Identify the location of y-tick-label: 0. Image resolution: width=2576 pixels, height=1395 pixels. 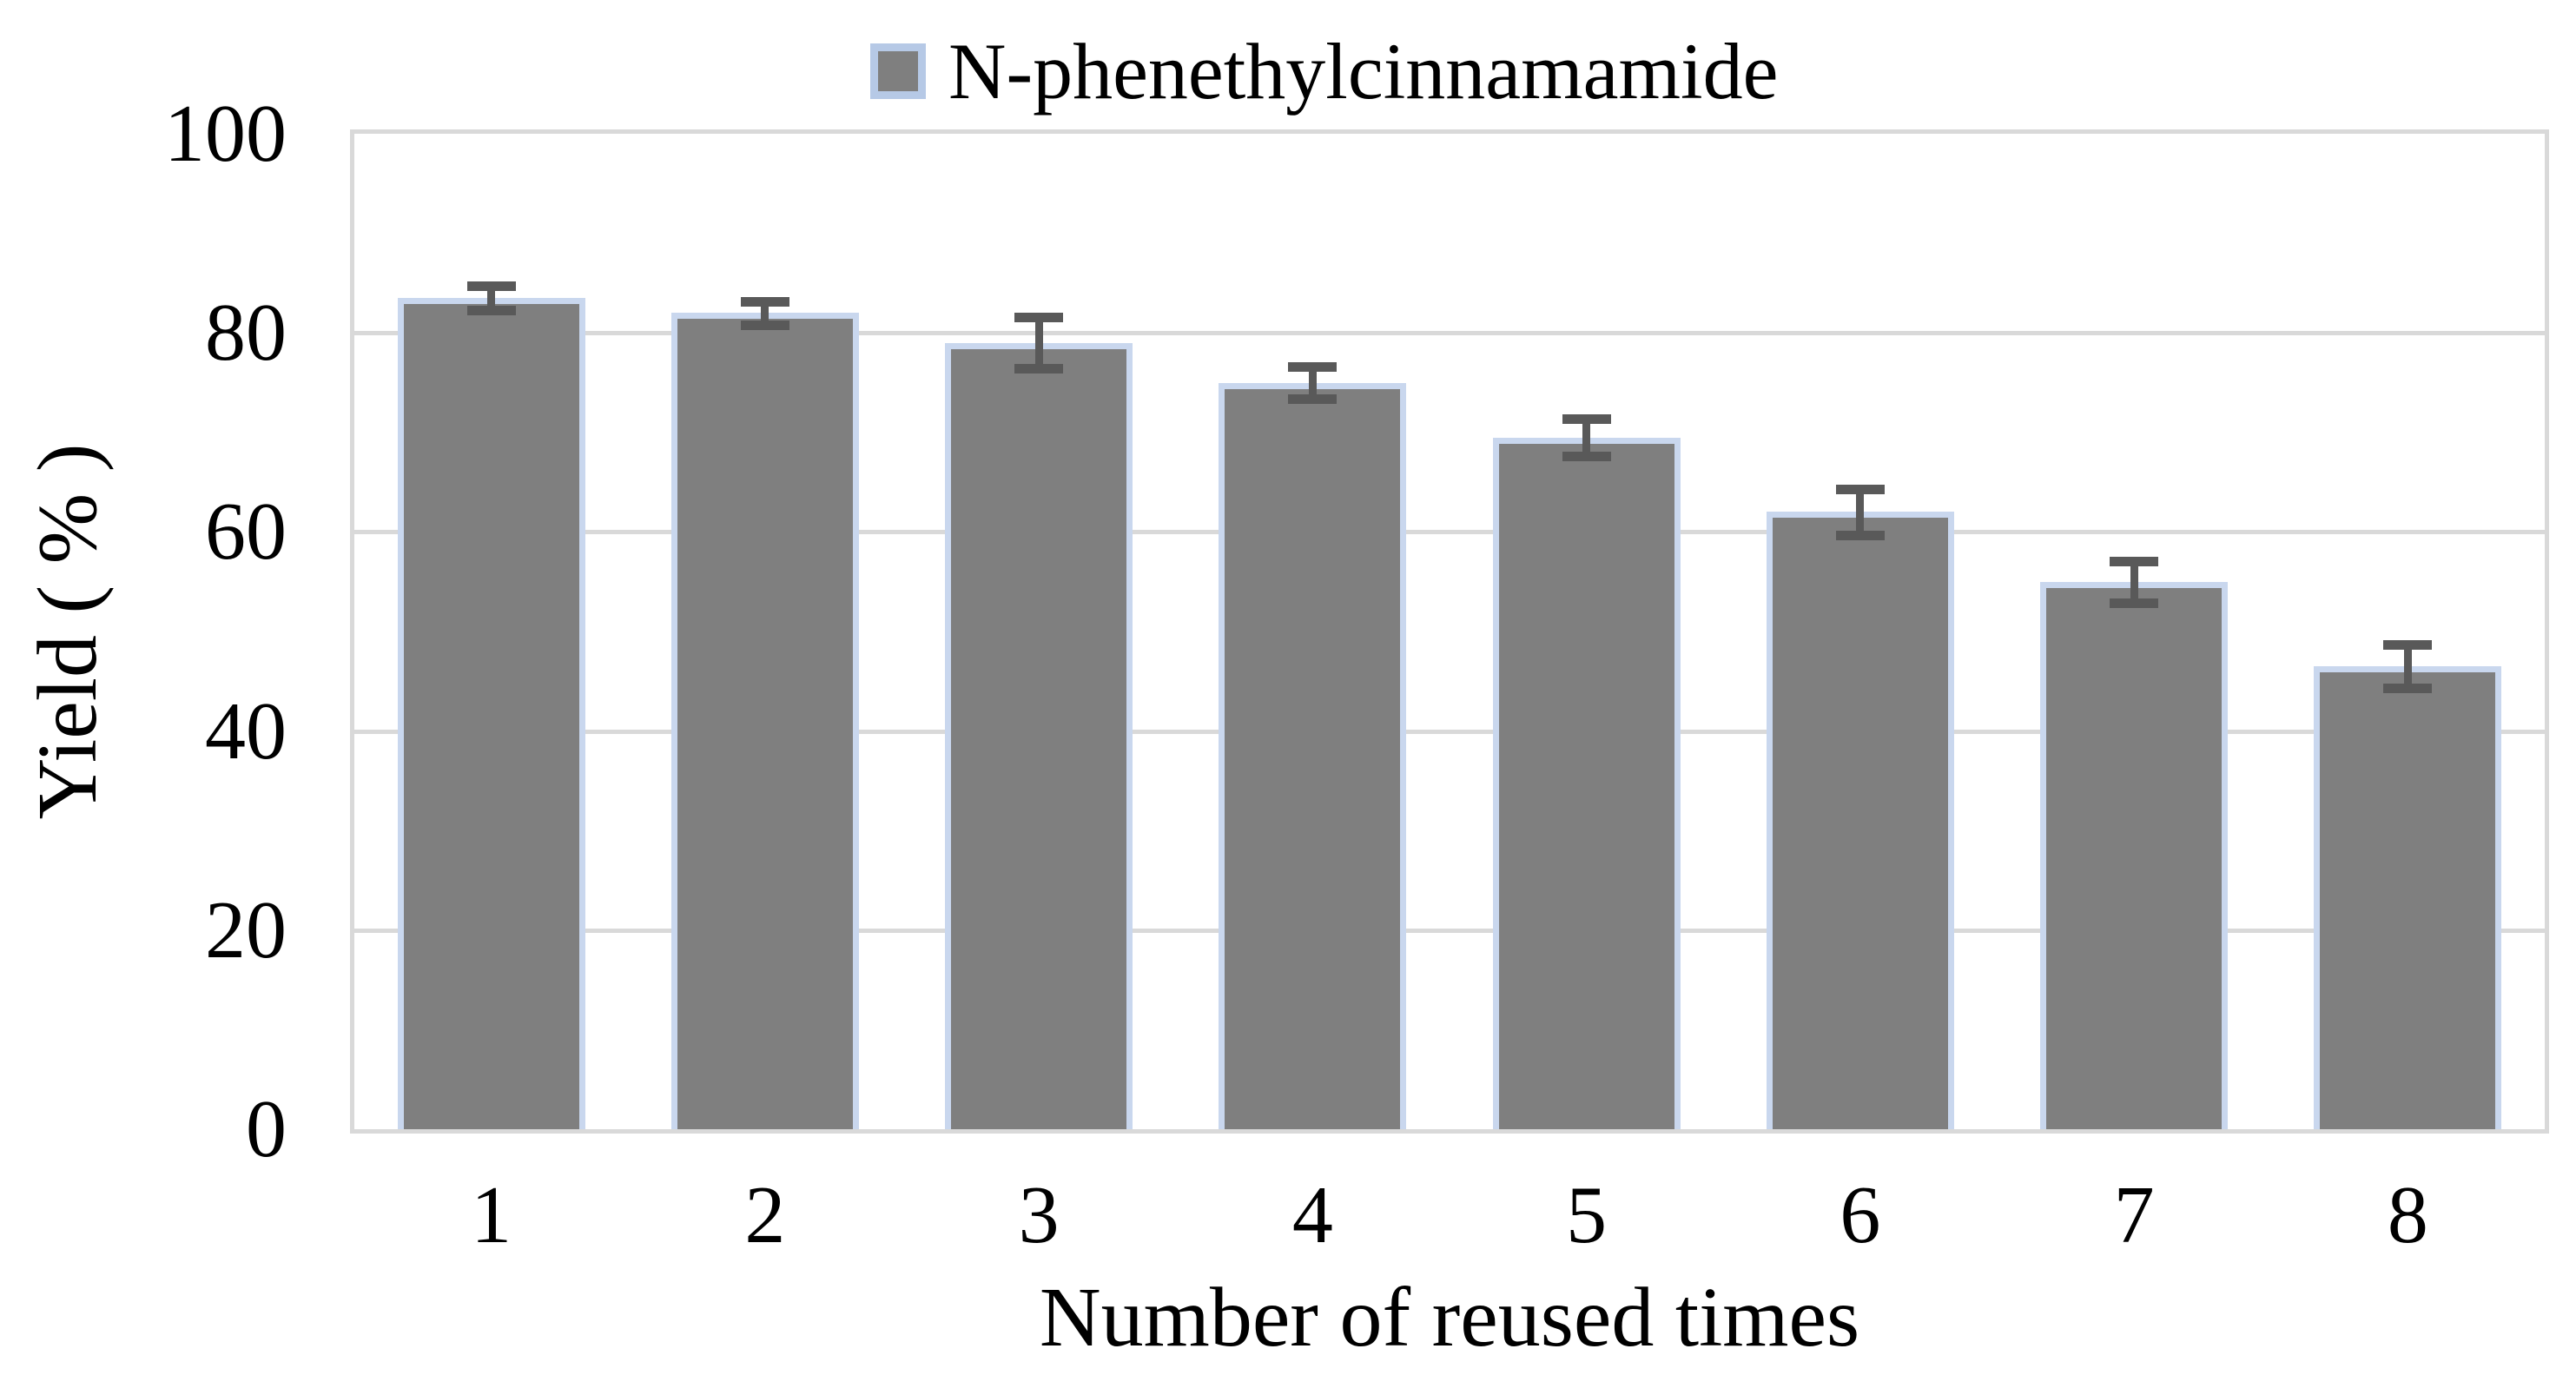
(267, 1129).